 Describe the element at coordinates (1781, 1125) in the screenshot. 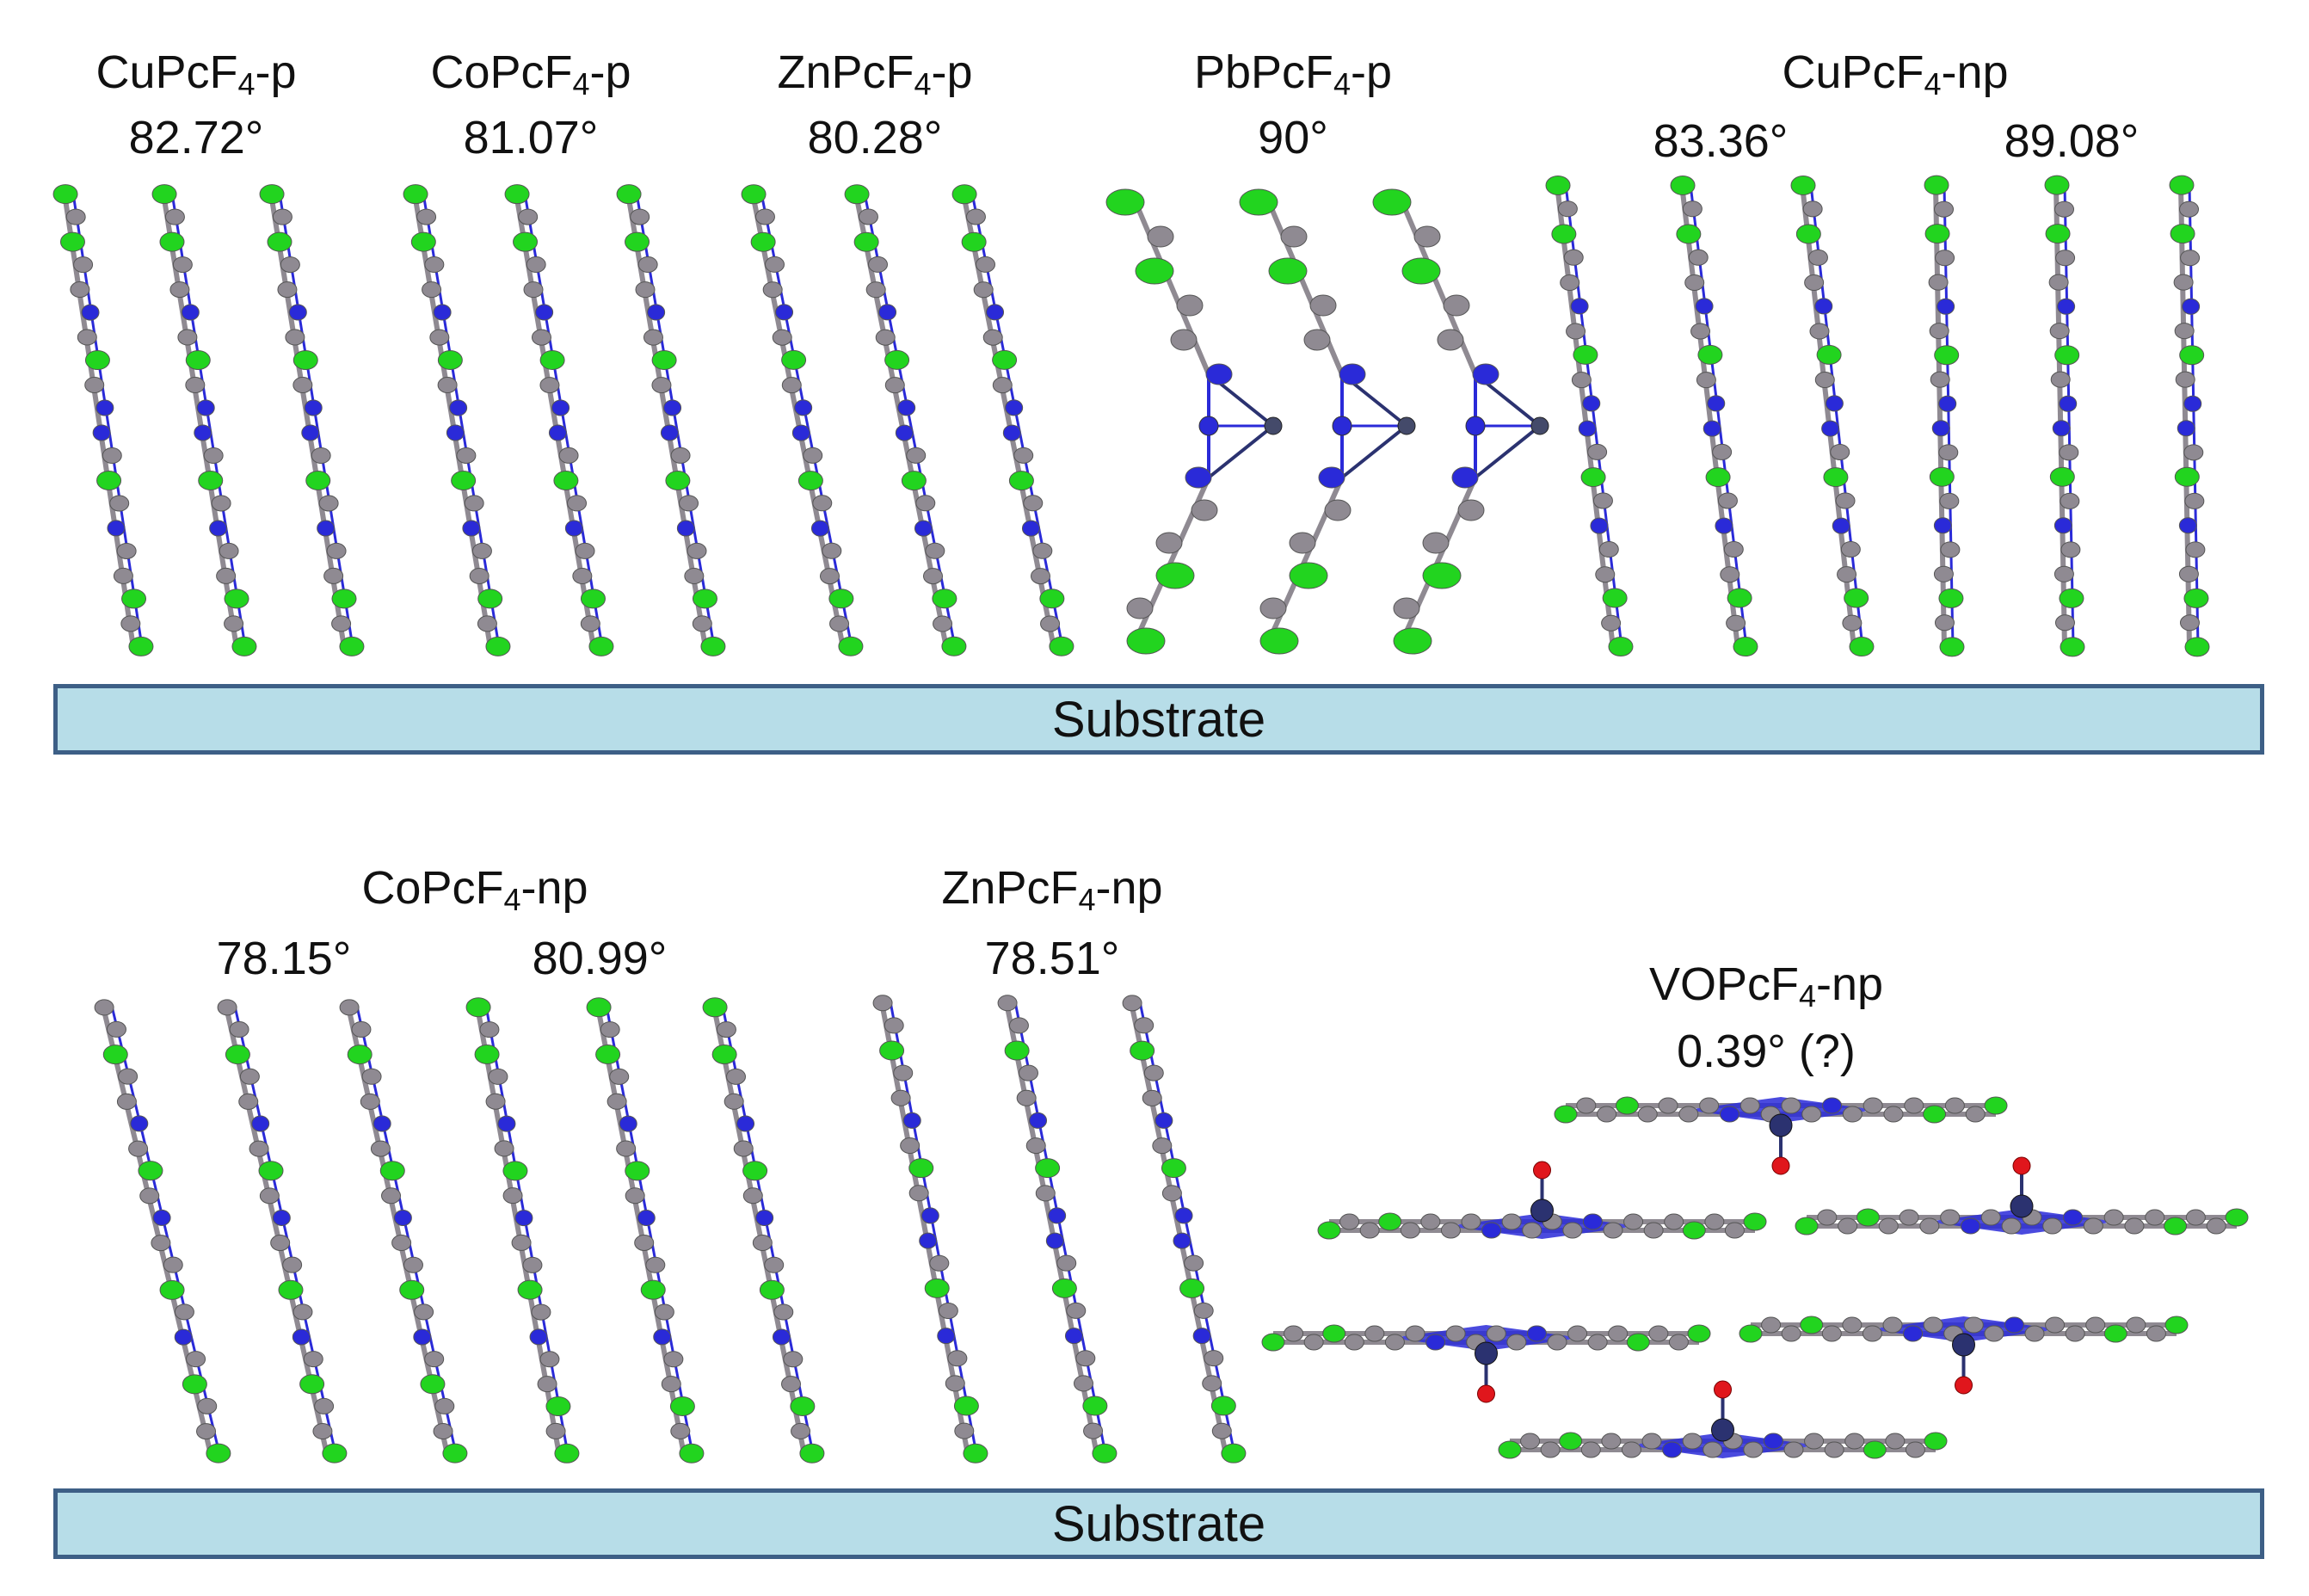

I see `vanadium-atom` at that location.